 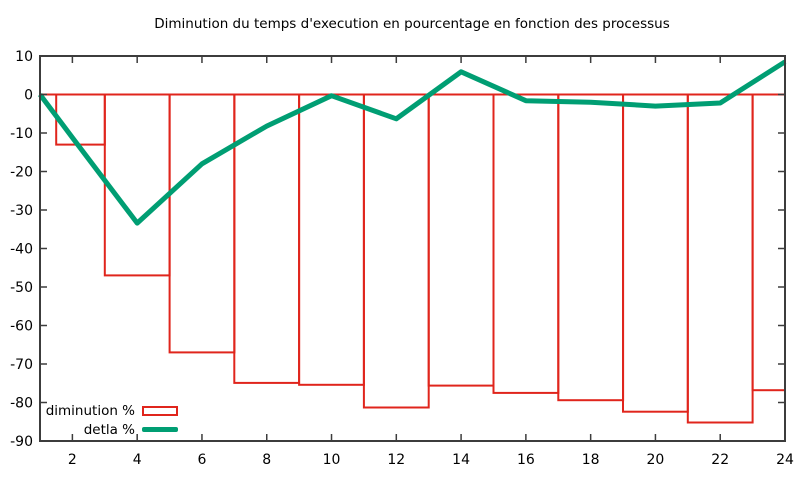 I want to click on y-tick-label: -70, so click(x=21, y=365).